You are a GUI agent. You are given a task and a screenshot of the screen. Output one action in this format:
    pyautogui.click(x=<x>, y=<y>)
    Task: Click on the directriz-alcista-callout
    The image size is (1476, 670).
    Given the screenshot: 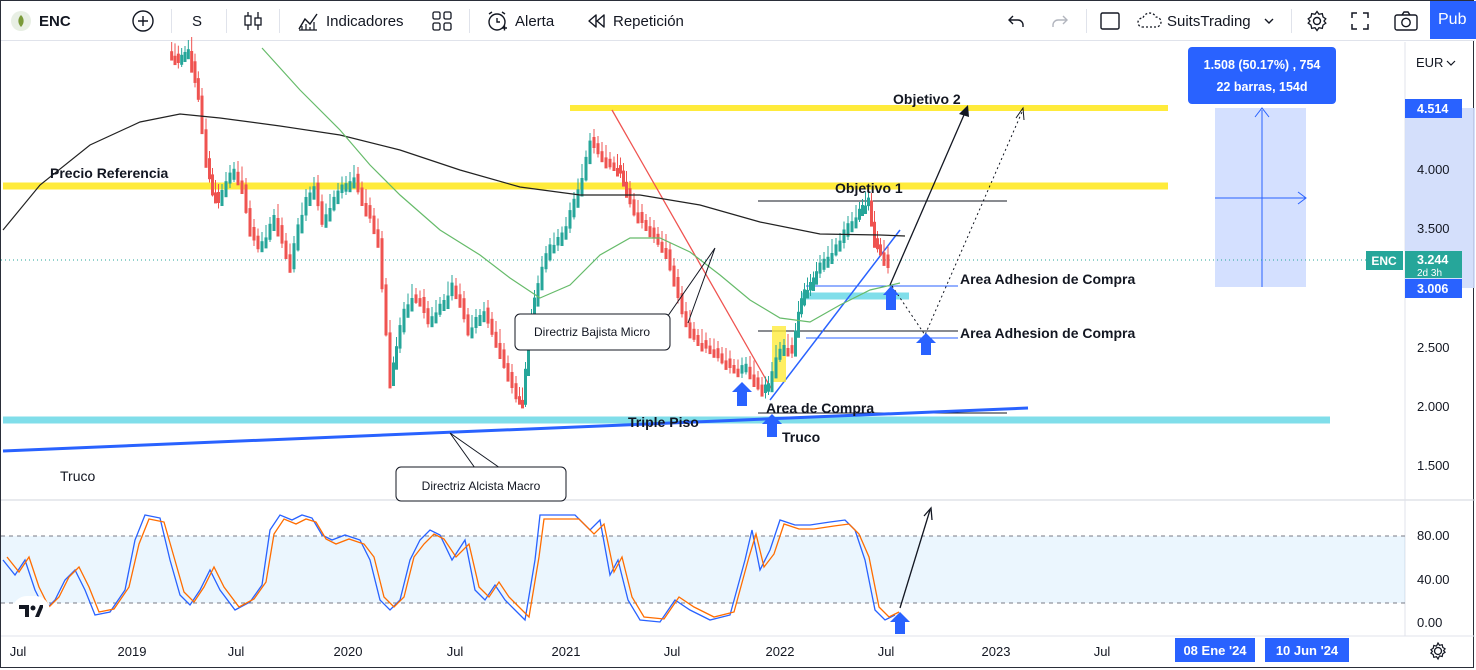 What is the action you would take?
    pyautogui.click(x=481, y=484)
    